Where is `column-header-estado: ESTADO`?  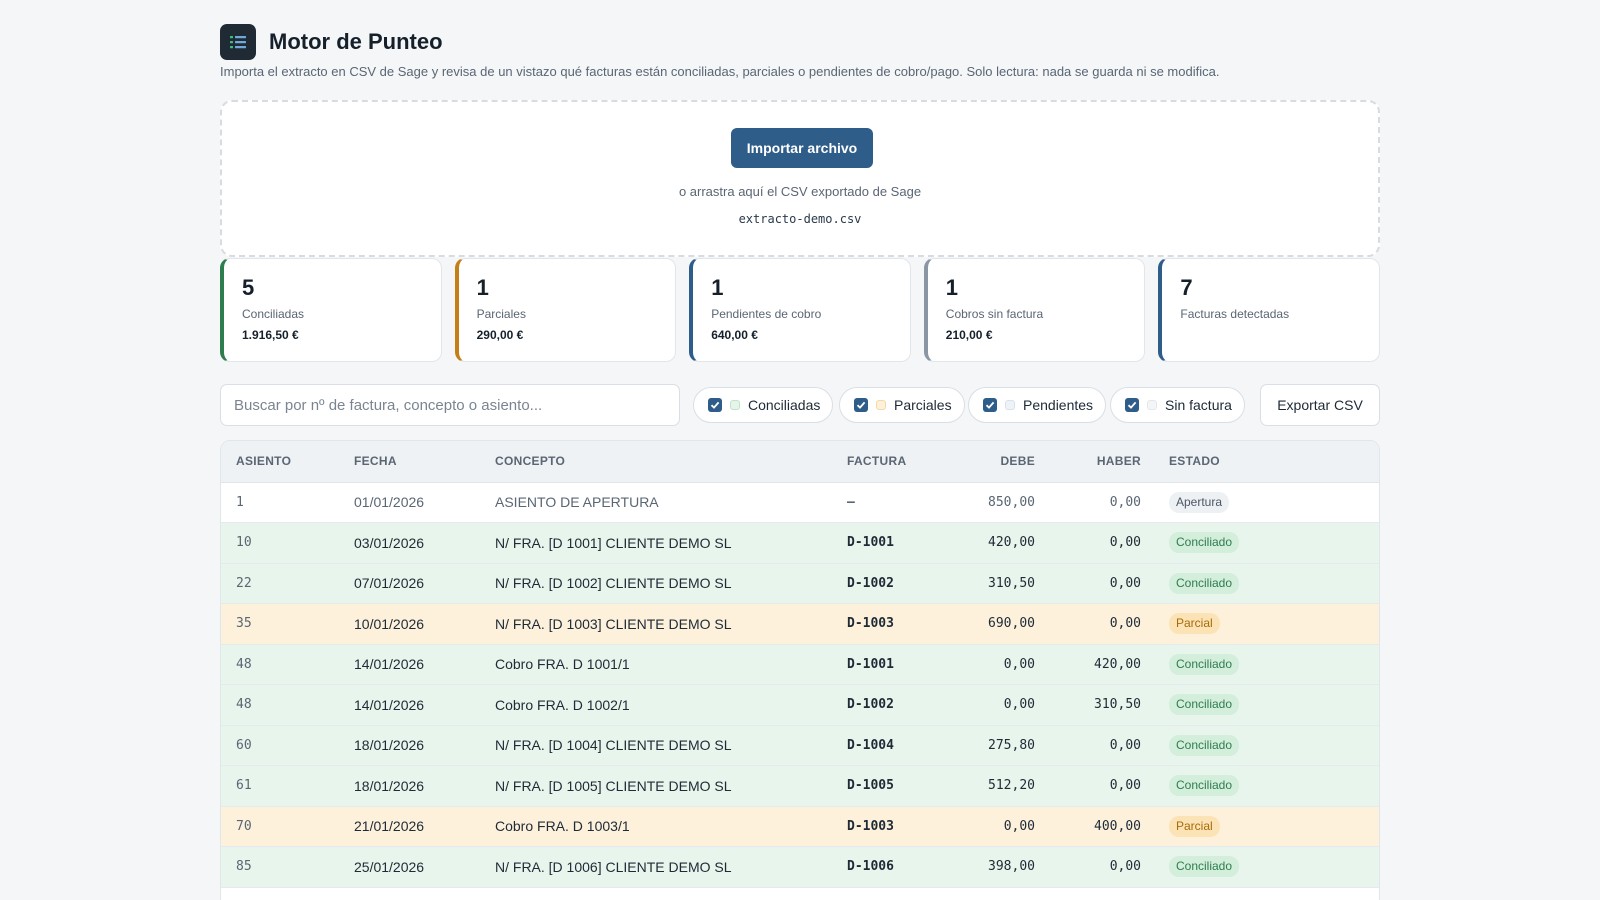 column-header-estado: ESTADO is located at coordinates (1260, 462).